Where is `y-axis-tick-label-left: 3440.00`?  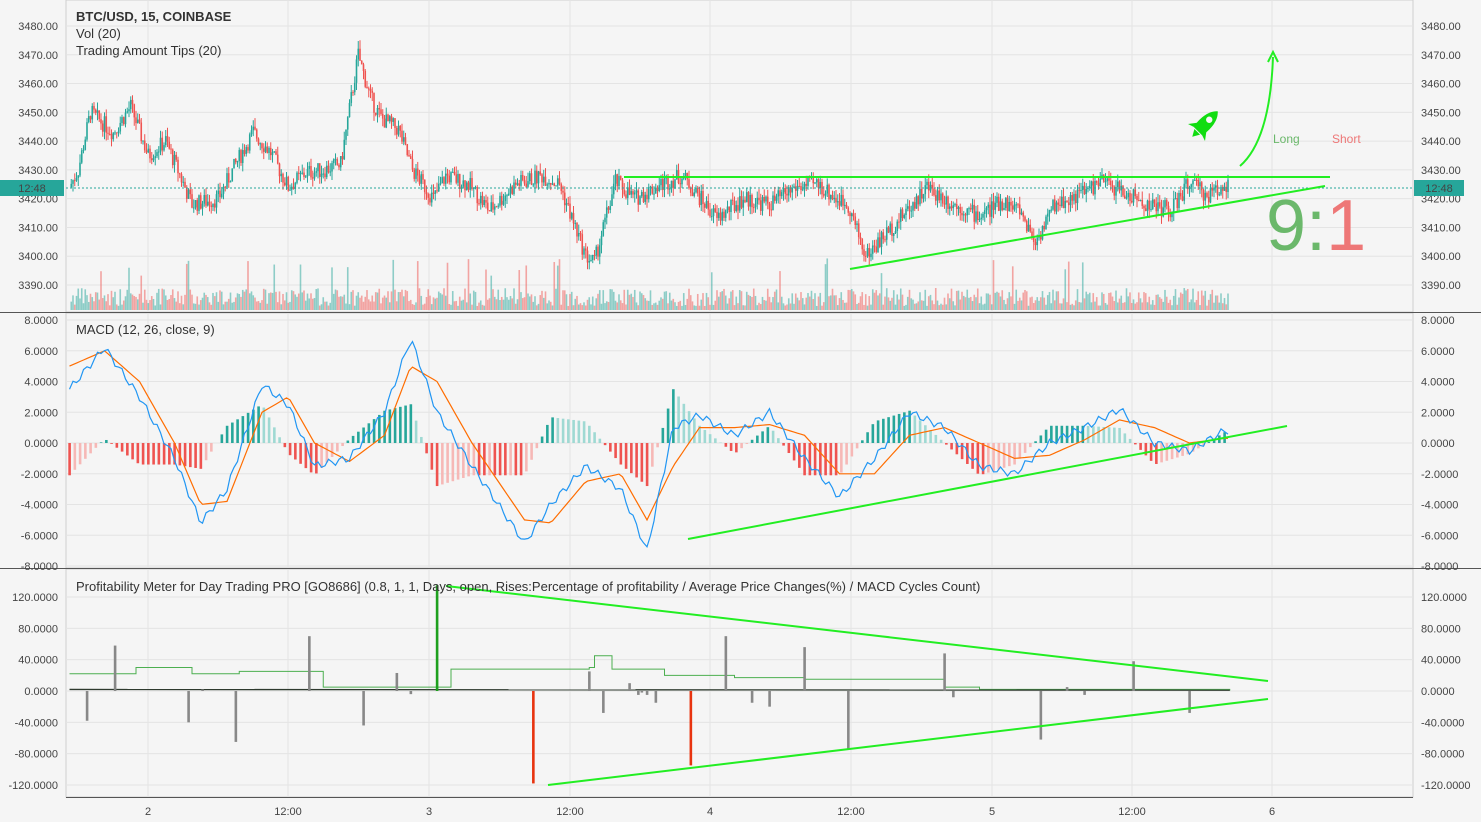
y-axis-tick-label-left: 3440.00 is located at coordinates (38, 142).